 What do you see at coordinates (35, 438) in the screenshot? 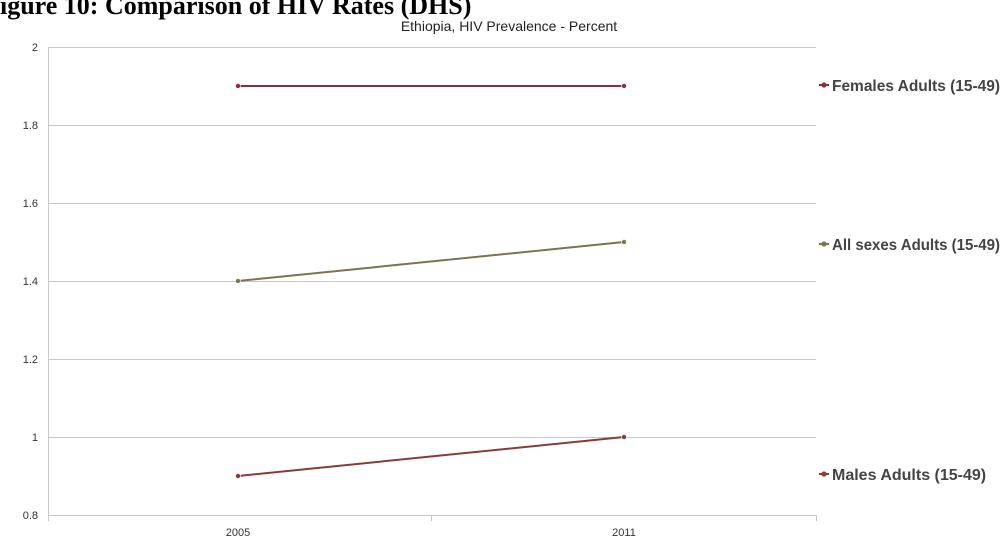
I see `y-tick-label: 1` at bounding box center [35, 438].